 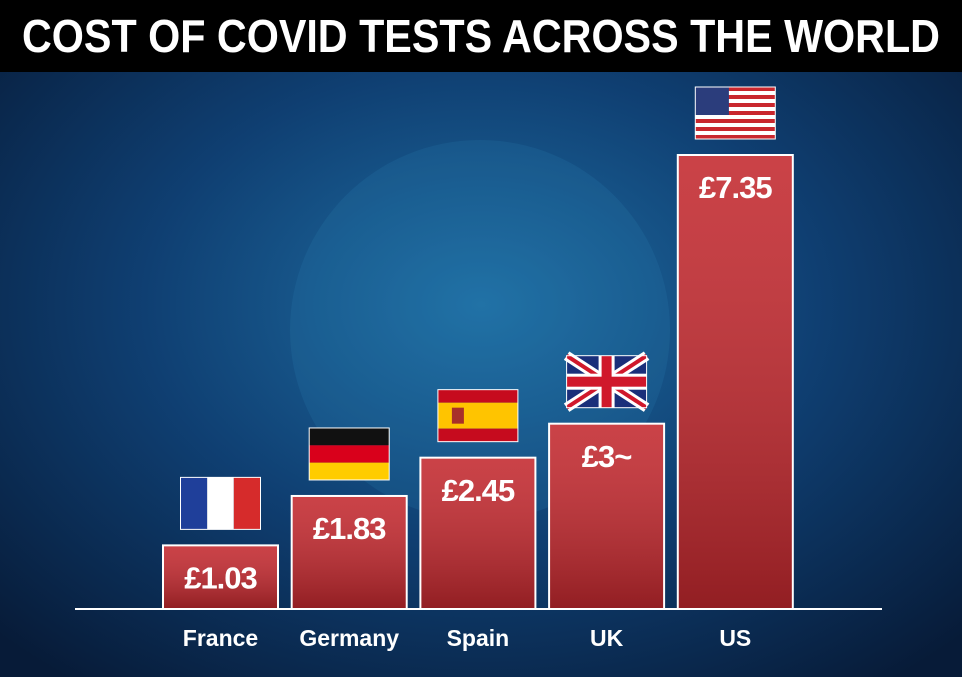 I want to click on value-label: £7.35, so click(x=735, y=187).